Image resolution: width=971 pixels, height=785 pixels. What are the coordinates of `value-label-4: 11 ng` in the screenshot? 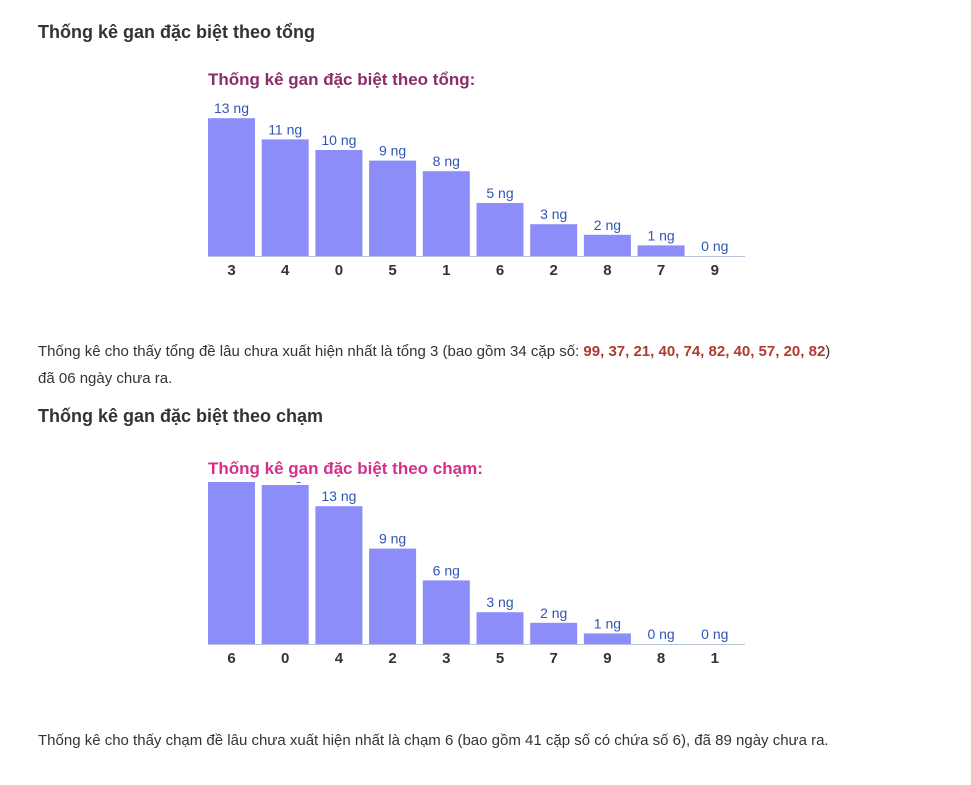 It's located at (285, 129).